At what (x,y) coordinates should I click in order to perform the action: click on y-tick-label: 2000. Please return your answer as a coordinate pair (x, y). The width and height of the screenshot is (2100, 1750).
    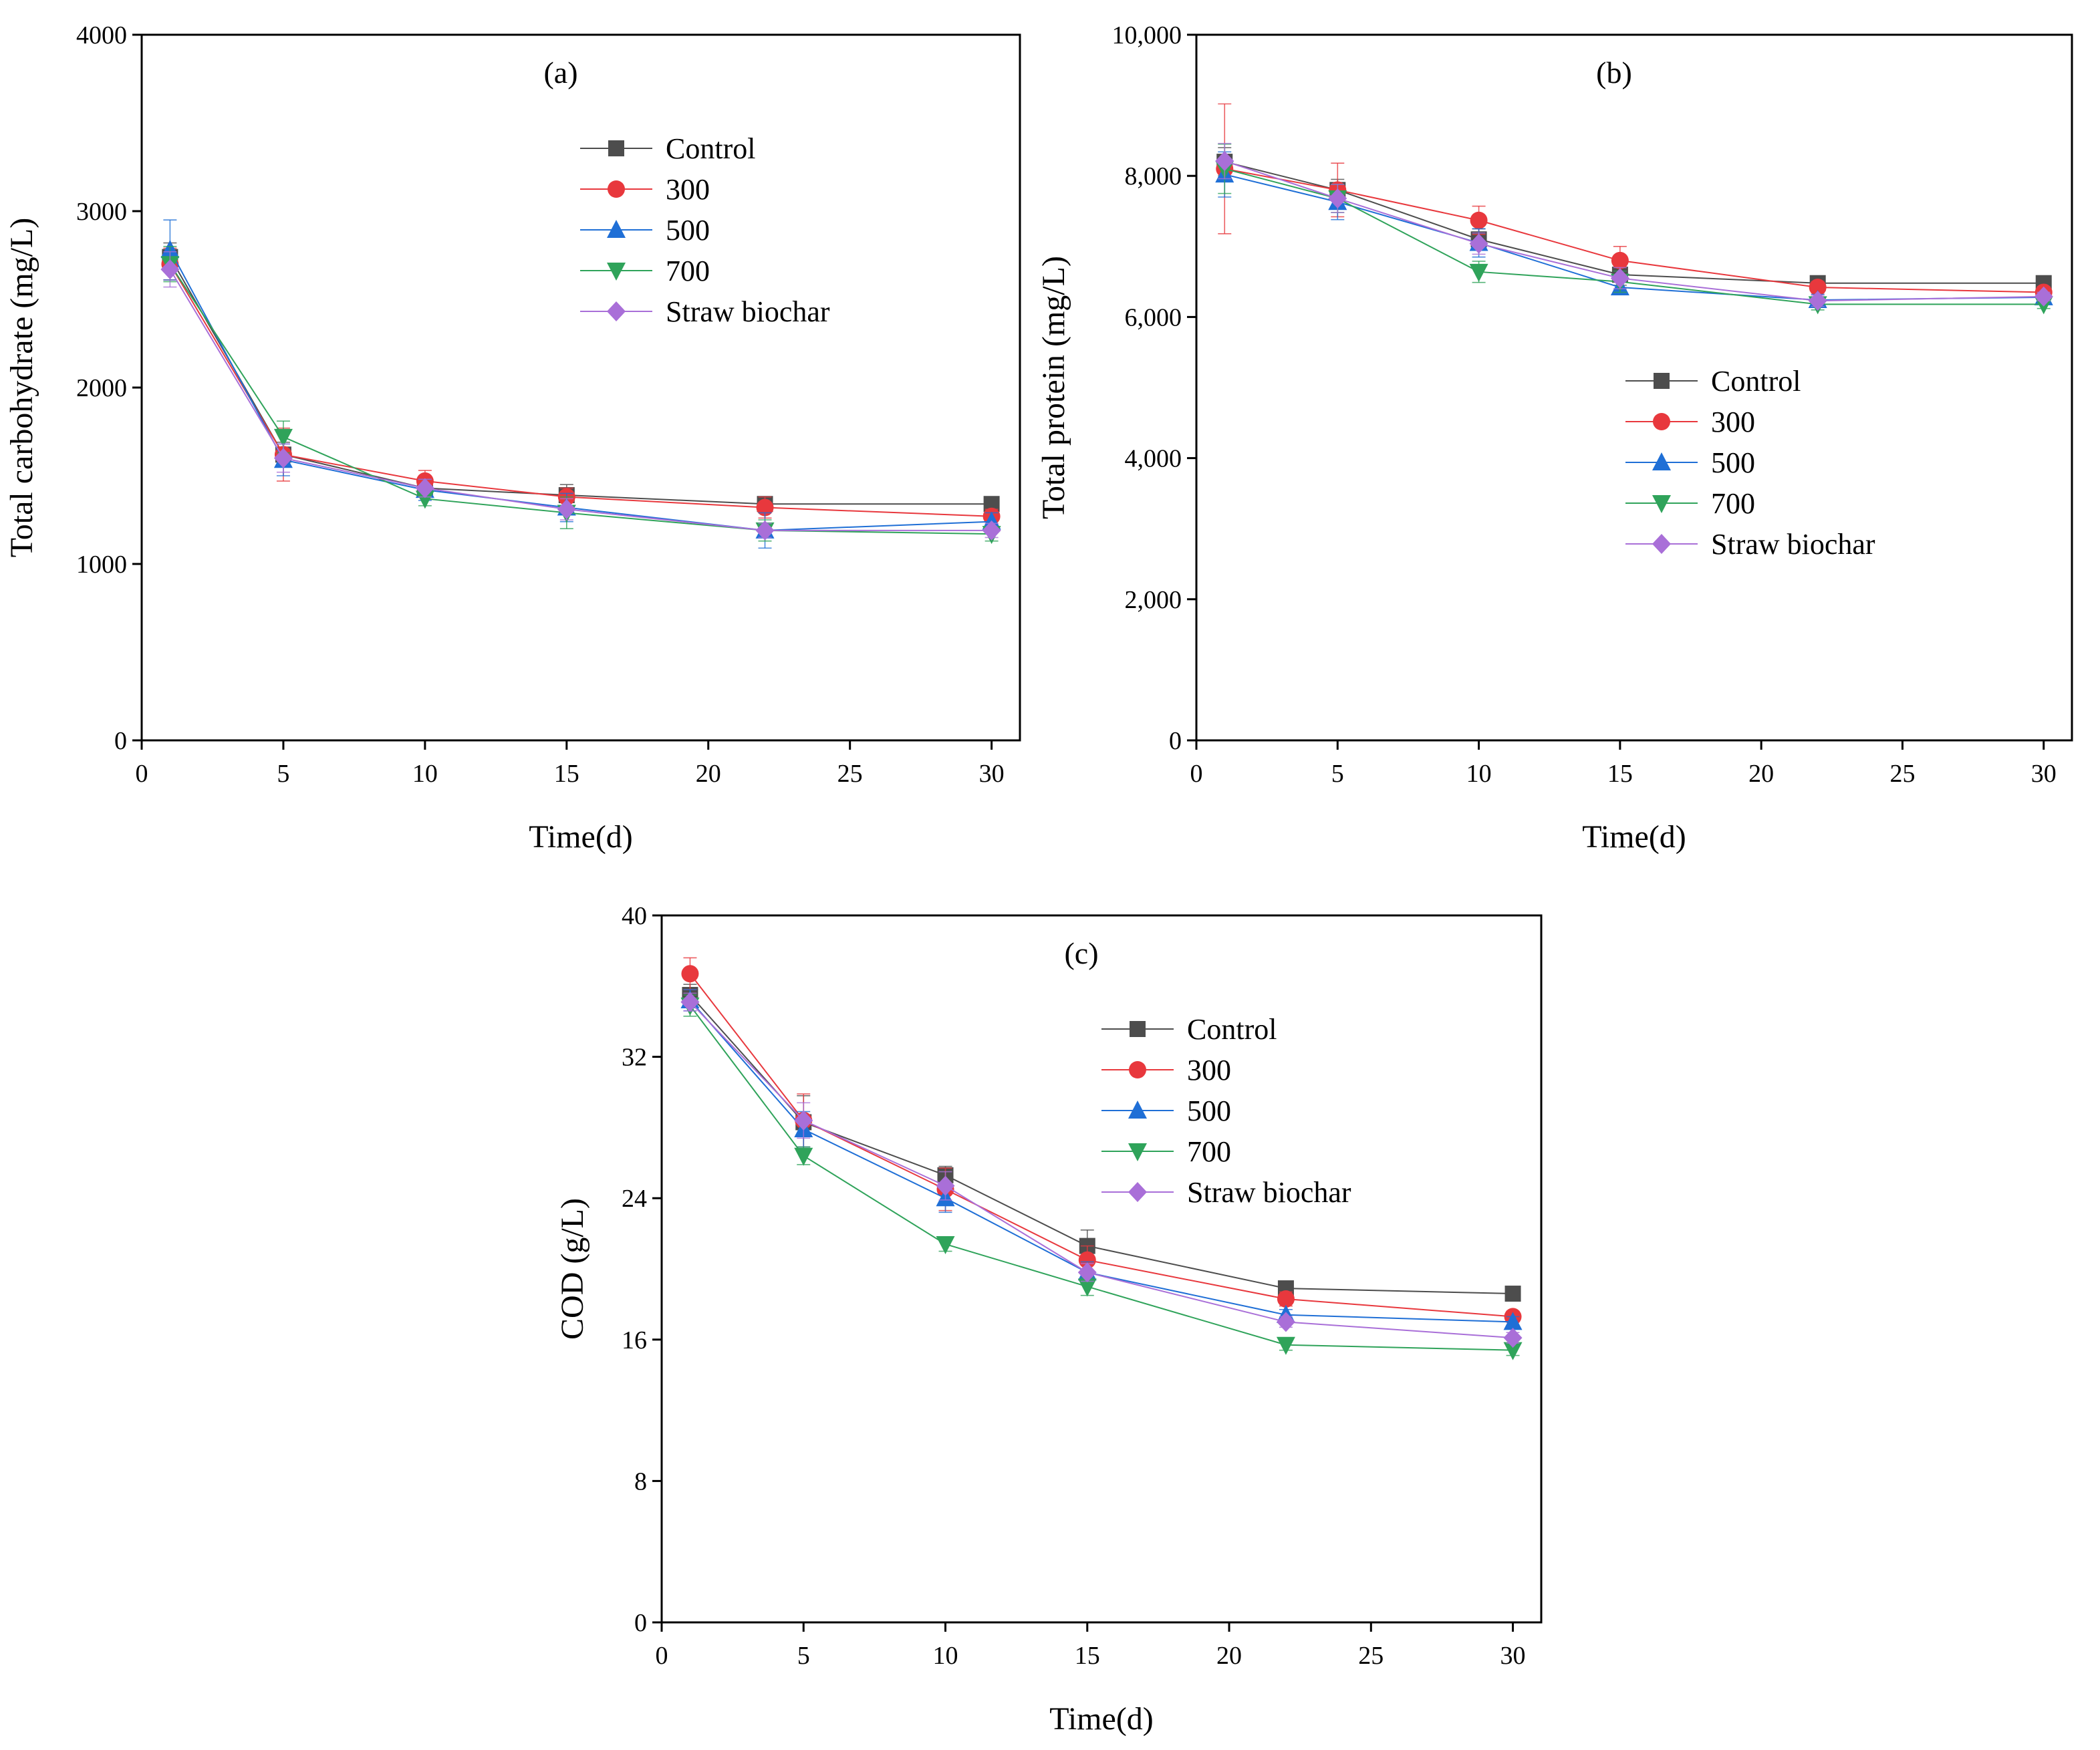
    Looking at the image, I should click on (101, 388).